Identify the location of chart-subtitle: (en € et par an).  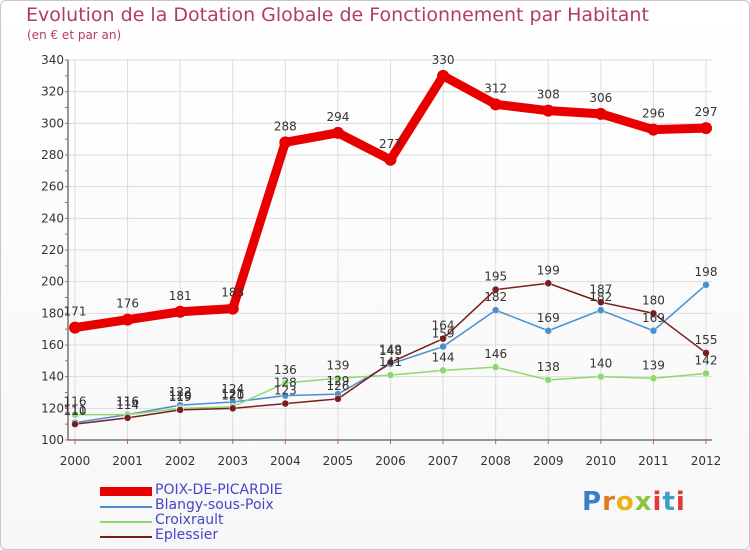
(74, 35).